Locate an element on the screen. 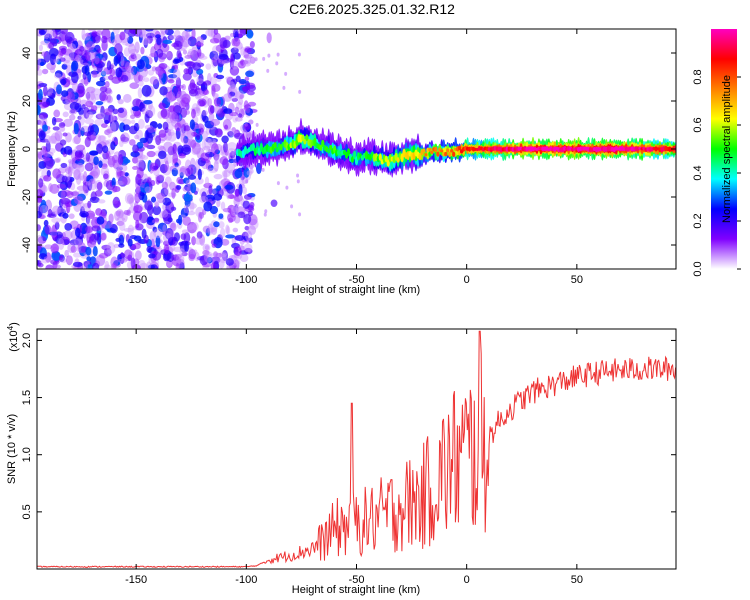 The width and height of the screenshot is (750, 600). snr-y-multiplier: (x104) is located at coordinates (13, 337).